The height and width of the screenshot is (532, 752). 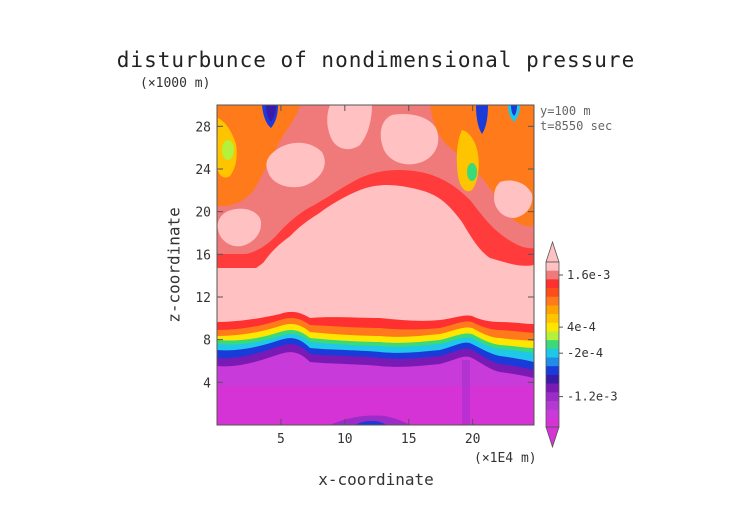 What do you see at coordinates (472, 172) in the screenshot?
I see `green-spot-right` at bounding box center [472, 172].